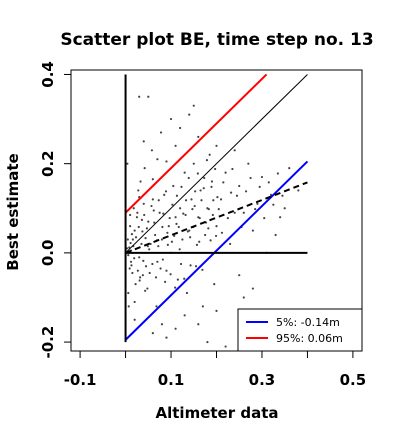 Image resolution: width=400 pixels, height=440 pixels. Describe the element at coordinates (196, 143) in the screenshot. I see `upper-percentile-line` at that location.